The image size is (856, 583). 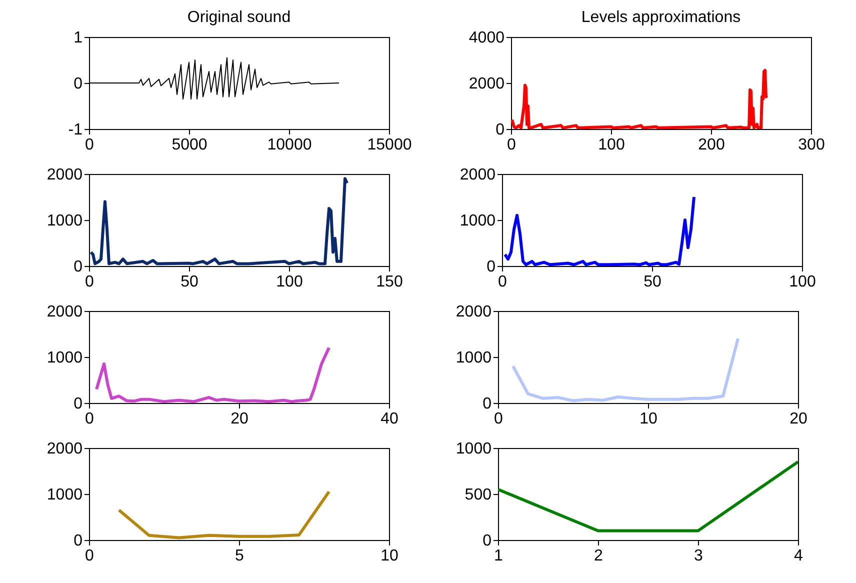 What do you see at coordinates (799, 556) in the screenshot?
I see `x-tick-label: 4` at bounding box center [799, 556].